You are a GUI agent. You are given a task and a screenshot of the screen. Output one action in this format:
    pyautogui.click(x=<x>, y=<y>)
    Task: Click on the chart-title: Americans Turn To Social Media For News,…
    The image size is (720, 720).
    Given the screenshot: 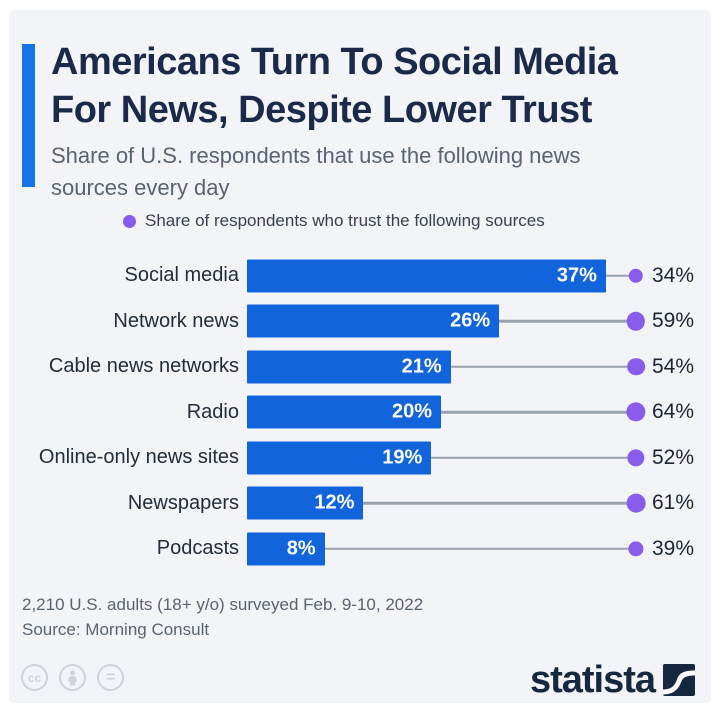 What is the action you would take?
    pyautogui.click(x=334, y=86)
    